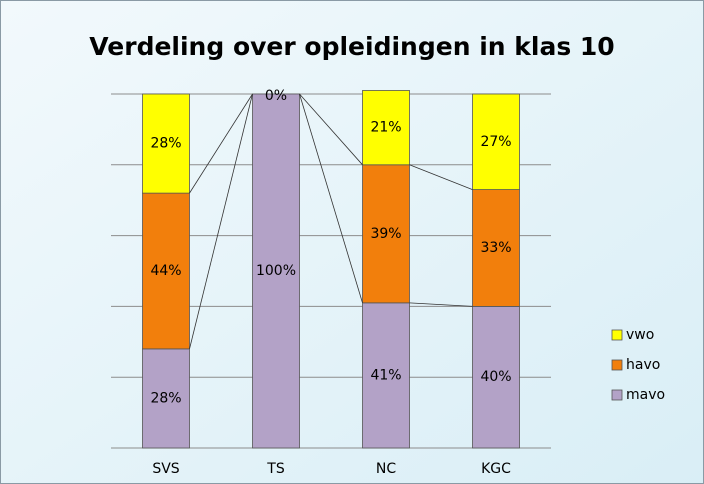 The image size is (704, 484). I want to click on data-label: 44%, so click(165, 271).